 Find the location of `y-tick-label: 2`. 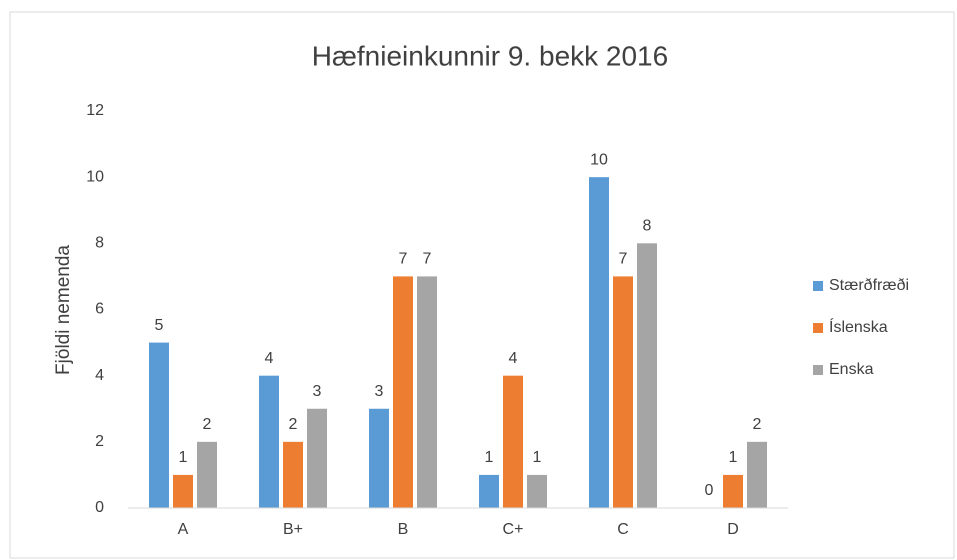

y-tick-label: 2 is located at coordinates (99, 441).